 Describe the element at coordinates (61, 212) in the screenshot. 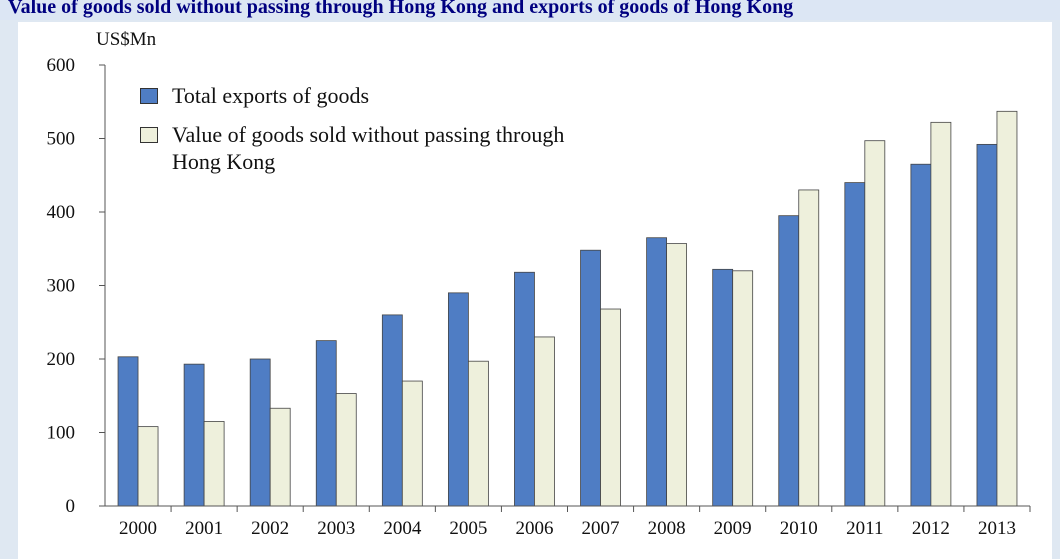

I see `y-tick-label: 400` at that location.